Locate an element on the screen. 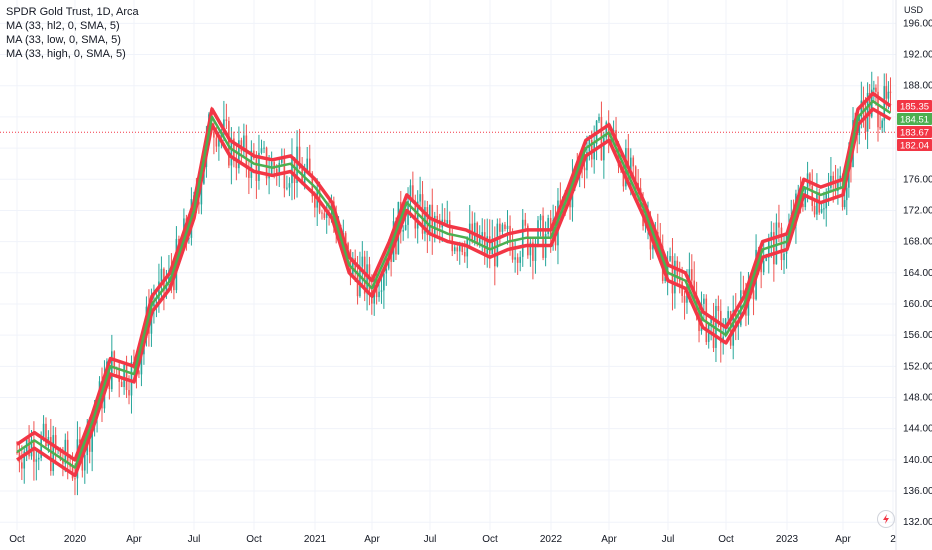 The image size is (932, 550). price-labels: 185.35 184.51 183.67 182.04 is located at coordinates (914, 126).